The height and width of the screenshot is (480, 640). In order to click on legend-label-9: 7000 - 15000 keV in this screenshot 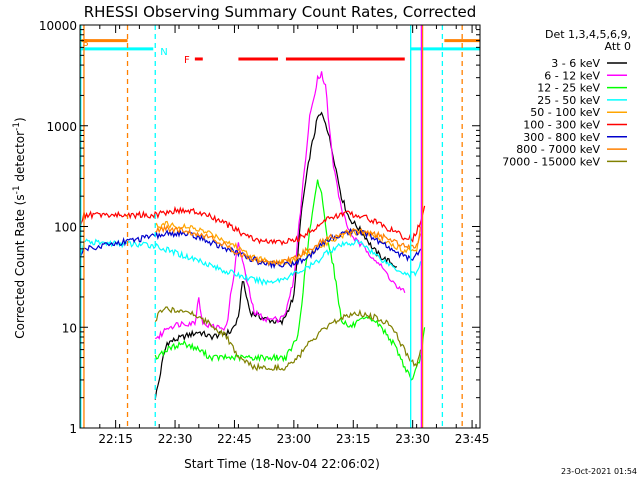, I will do `click(551, 161)`.